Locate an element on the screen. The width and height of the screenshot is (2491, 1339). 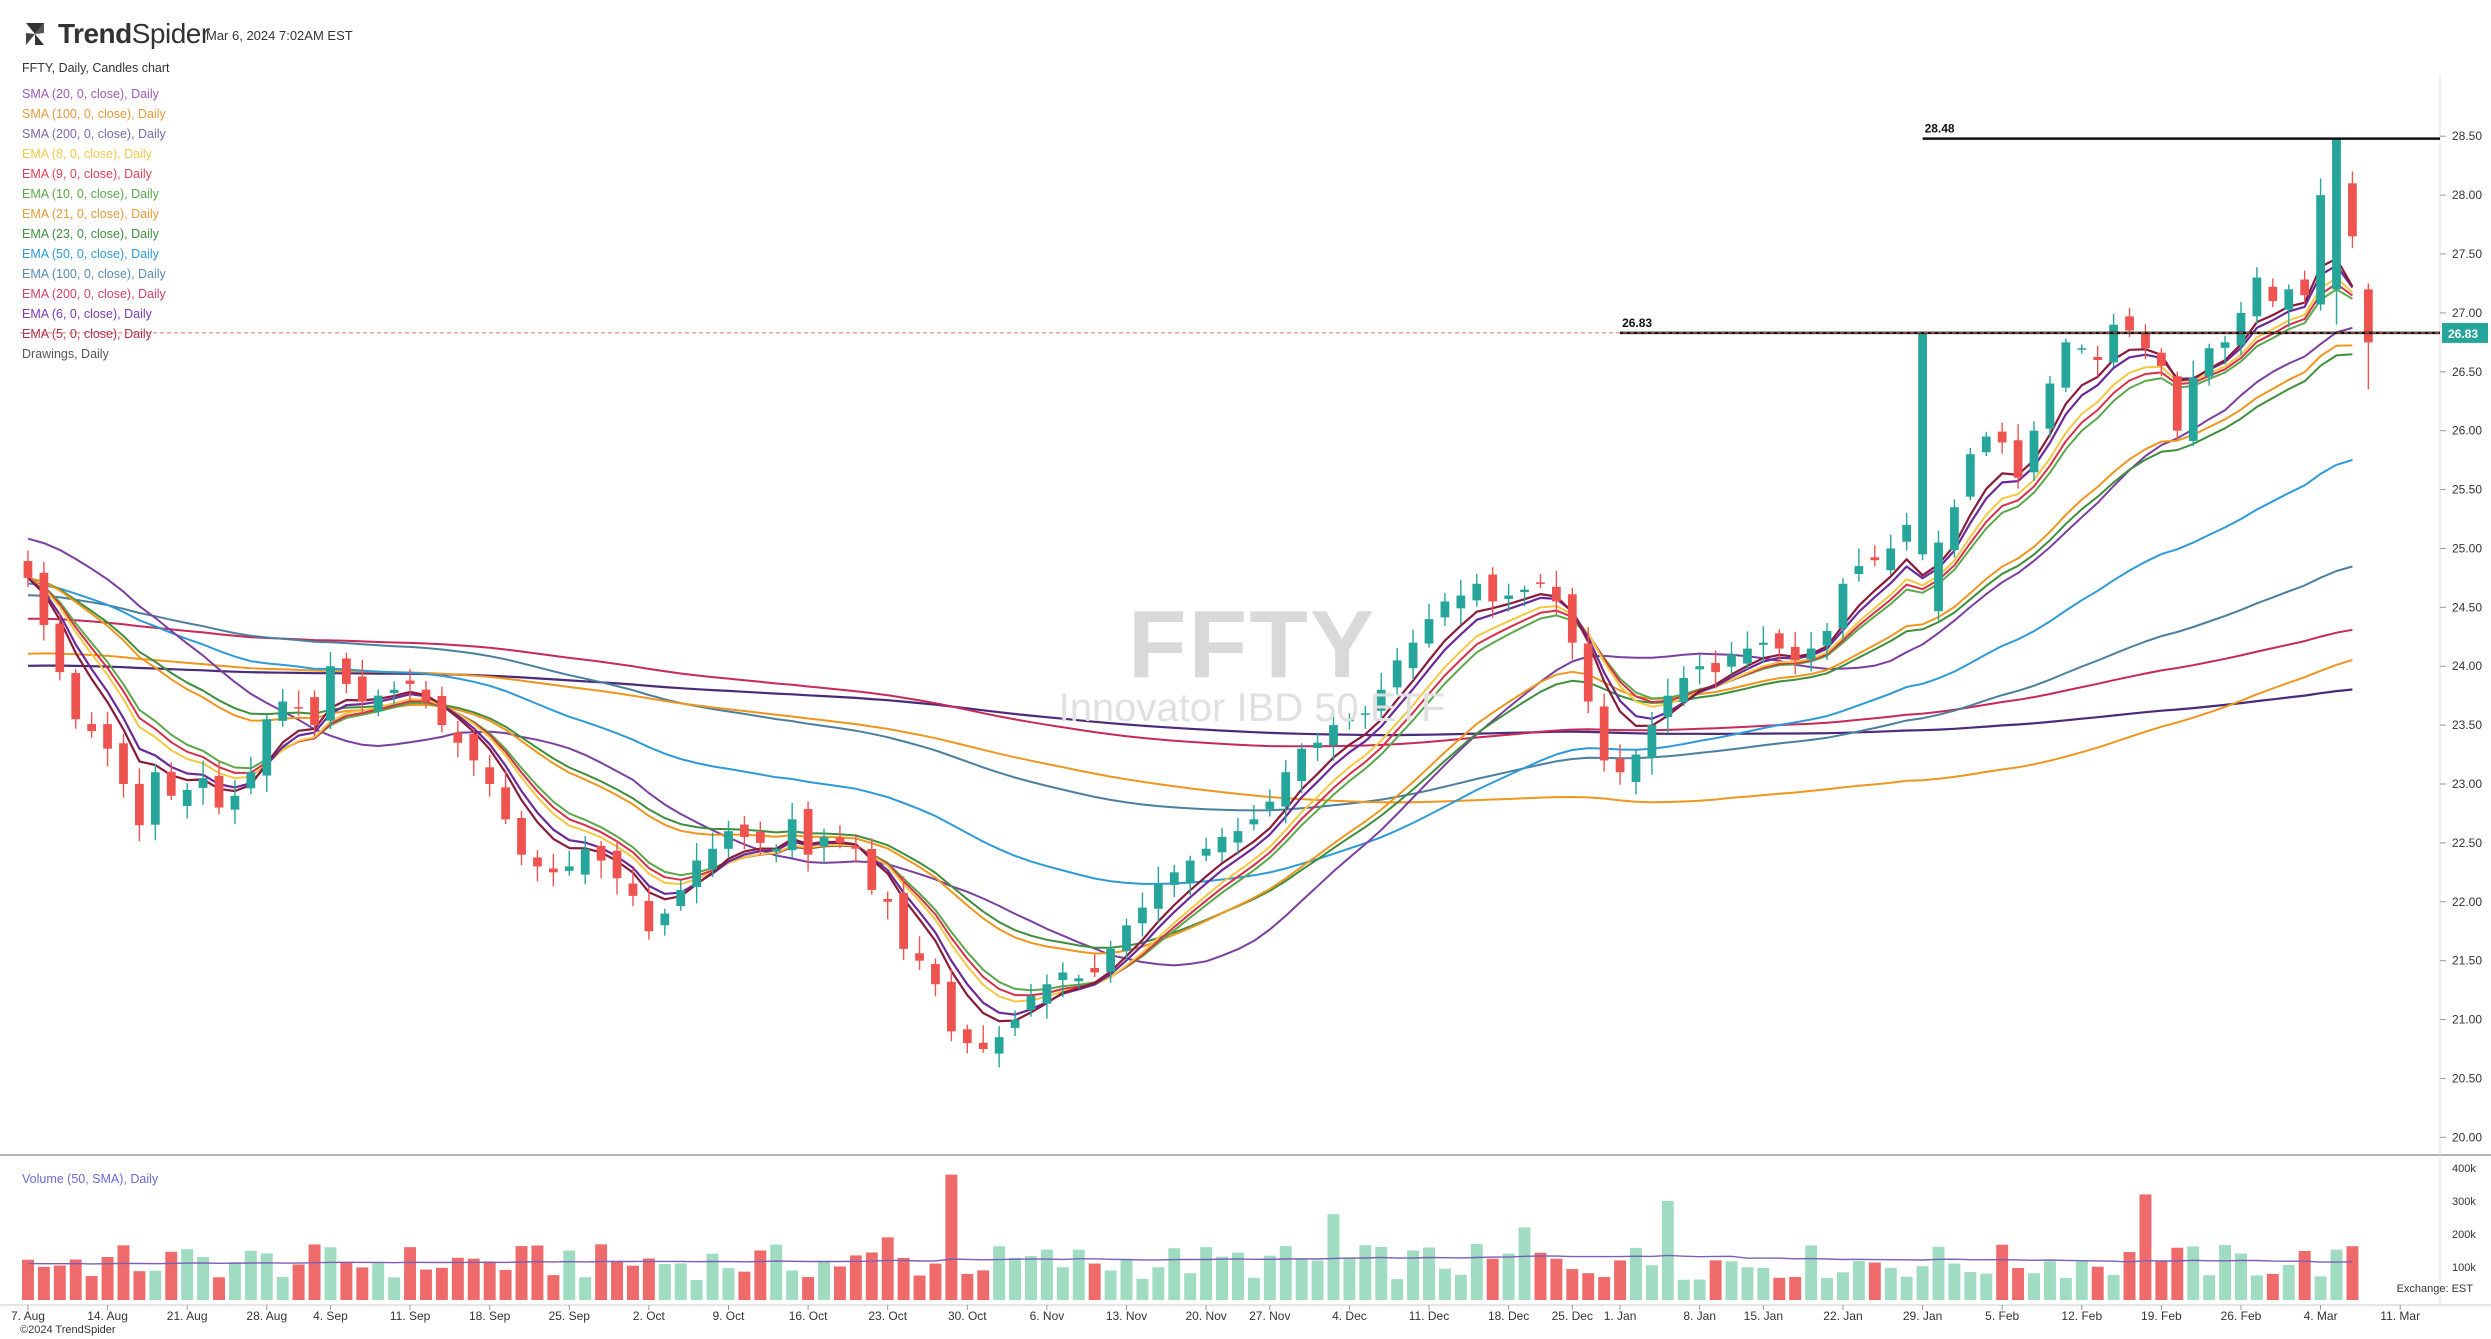
legend-item: EMA (6, 0, close), Daily is located at coordinates (87, 314).